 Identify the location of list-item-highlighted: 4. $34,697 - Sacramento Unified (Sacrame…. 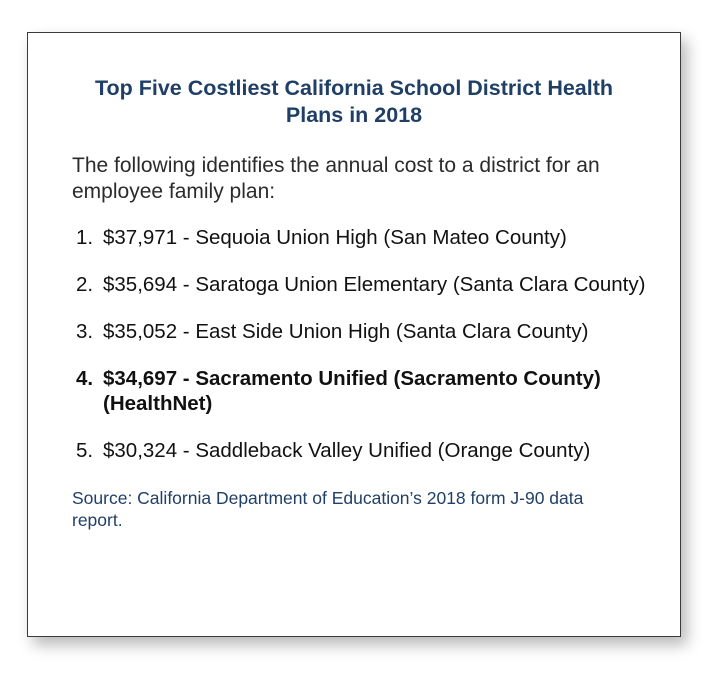
(374, 391).